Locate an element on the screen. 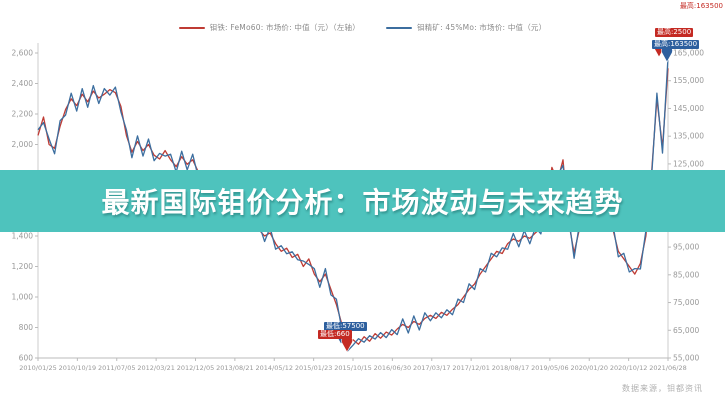 This screenshot has width=725, height=400. right-axis-tick-label: 55,000 is located at coordinates (686, 358).